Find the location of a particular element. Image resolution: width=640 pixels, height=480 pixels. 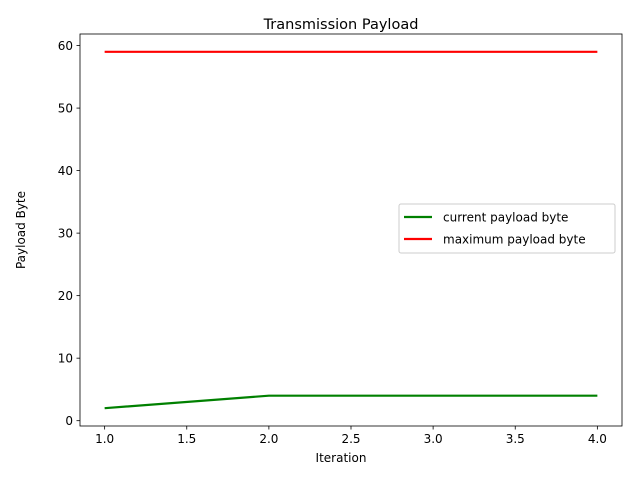

x-tick-label: 4.0 is located at coordinates (597, 439).